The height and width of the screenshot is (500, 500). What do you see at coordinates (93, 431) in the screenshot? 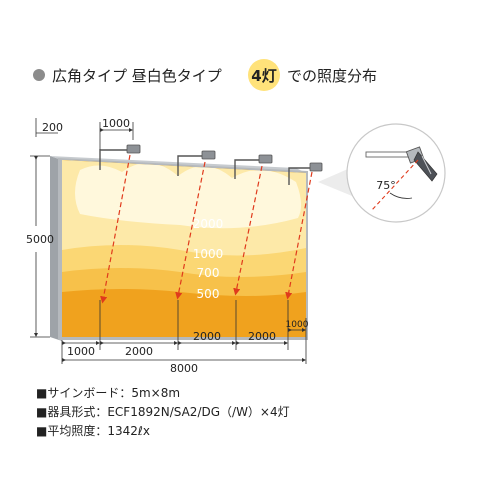
I see `spec-average-illuminance: ■平均照度：1342ℓx` at bounding box center [93, 431].